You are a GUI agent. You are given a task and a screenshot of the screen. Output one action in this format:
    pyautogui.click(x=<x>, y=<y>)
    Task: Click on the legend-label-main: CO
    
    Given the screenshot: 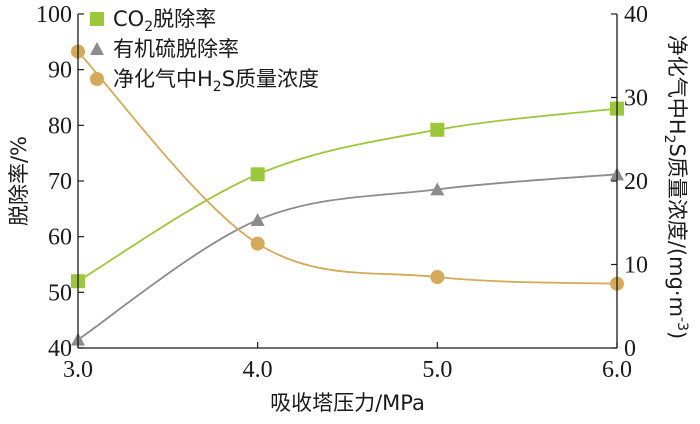 What is the action you would take?
    pyautogui.click(x=128, y=19)
    